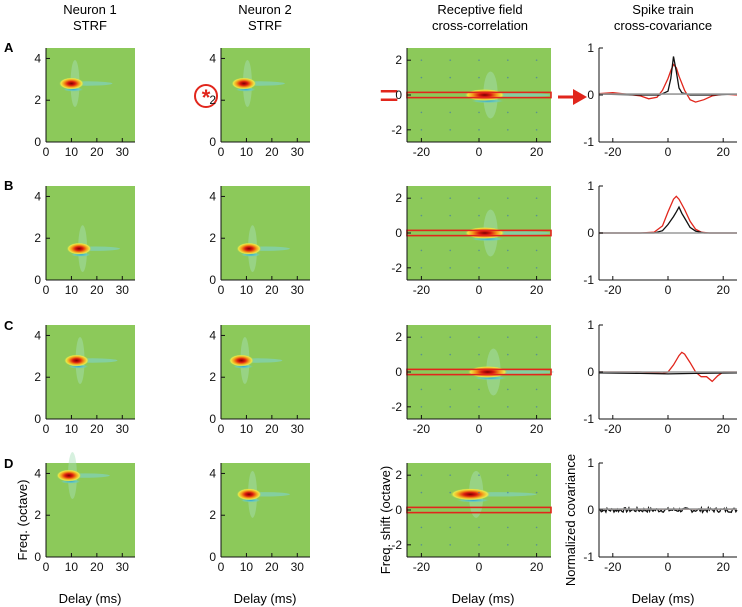 Image resolution: width=742 pixels, height=607 pixels. I want to click on panel-b-1: 0 10 20 30 0 2 4, so click(84, 241).